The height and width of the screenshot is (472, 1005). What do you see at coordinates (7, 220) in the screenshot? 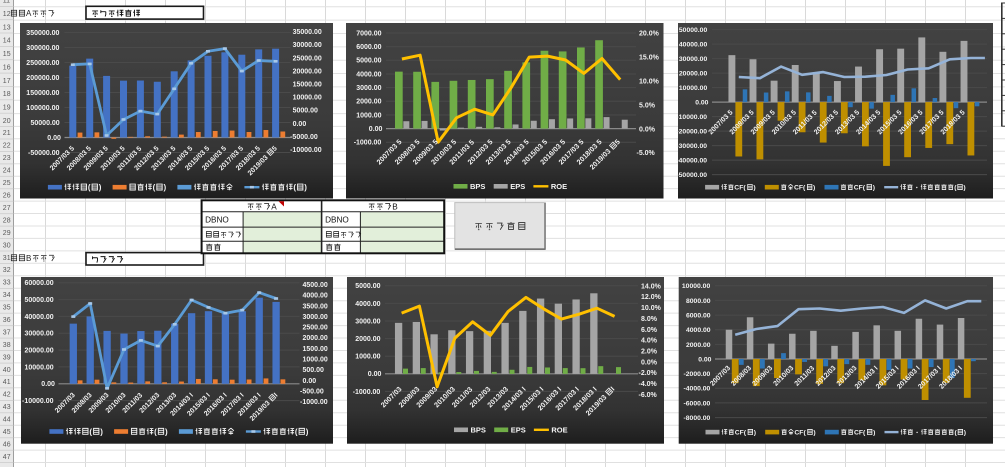
I see `svg-text: 28` at bounding box center [7, 220].